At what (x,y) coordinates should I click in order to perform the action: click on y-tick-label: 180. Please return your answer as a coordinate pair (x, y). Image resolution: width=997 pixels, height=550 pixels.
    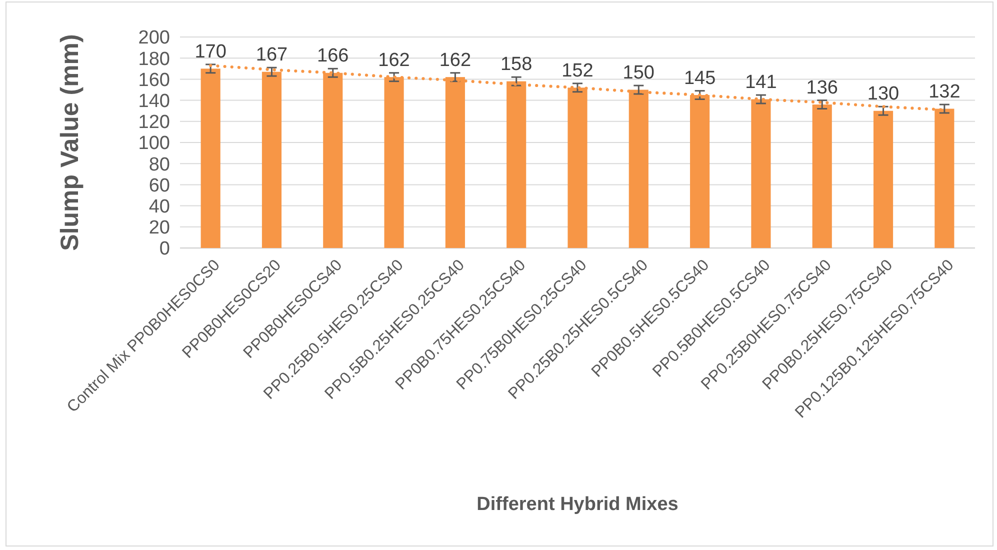
    Looking at the image, I should click on (154, 59).